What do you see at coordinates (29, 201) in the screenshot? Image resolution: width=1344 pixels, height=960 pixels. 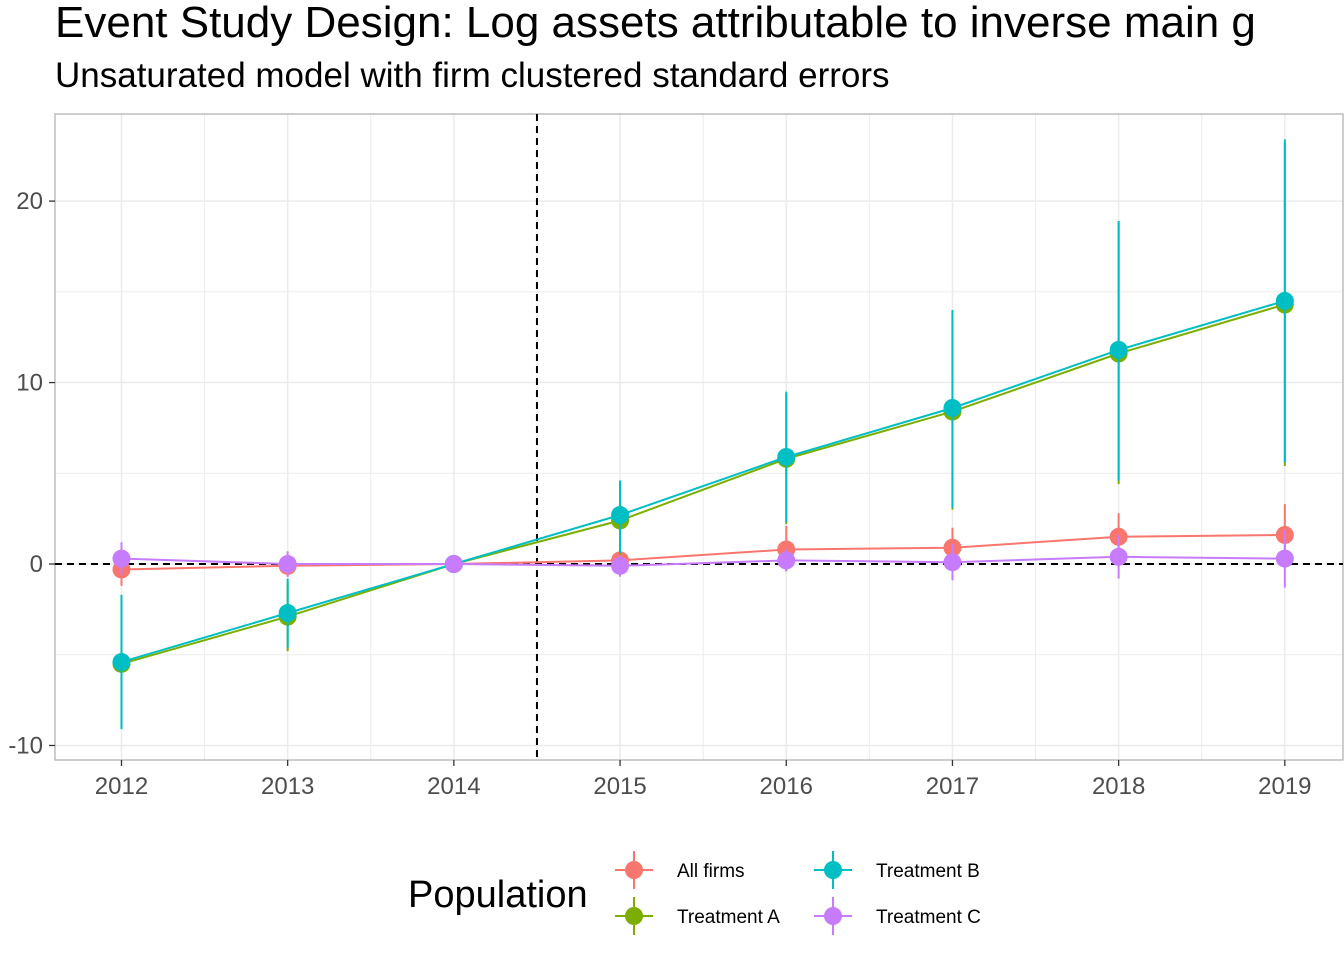 I see `y-tick-label: 20` at bounding box center [29, 201].